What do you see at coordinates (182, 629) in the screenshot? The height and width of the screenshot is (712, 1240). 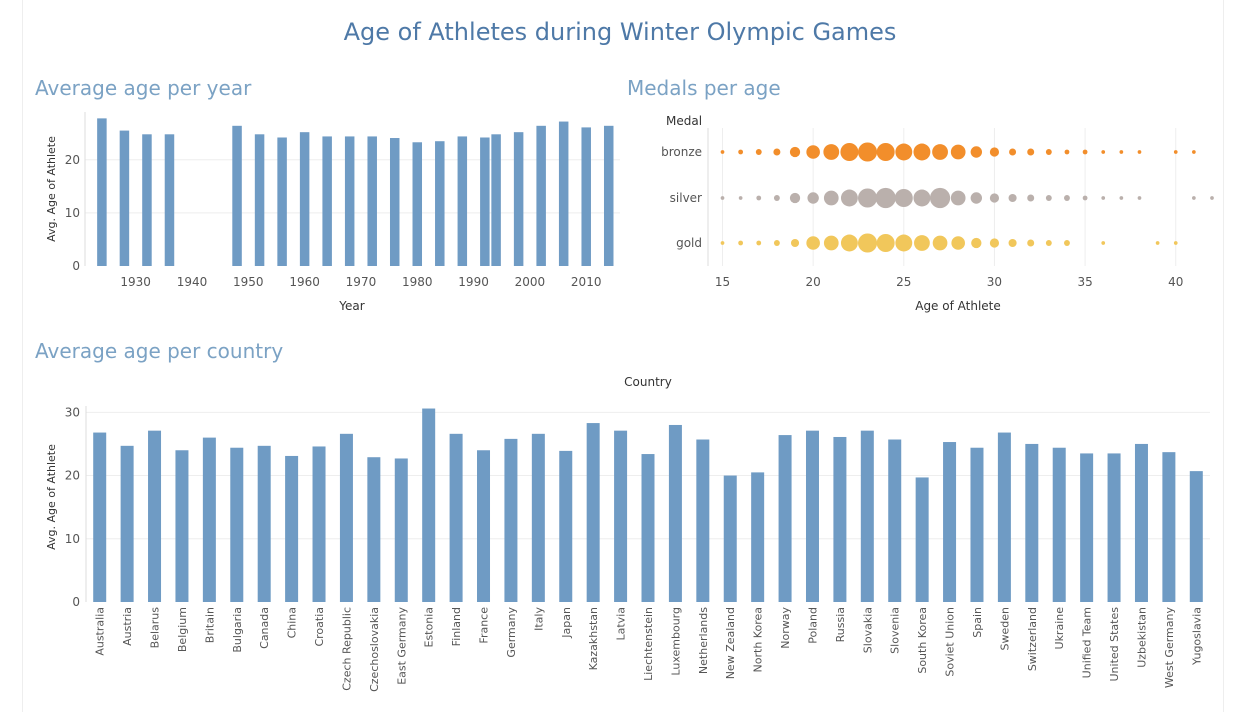 I see `country-x-tick-label: Belgium` at bounding box center [182, 629].